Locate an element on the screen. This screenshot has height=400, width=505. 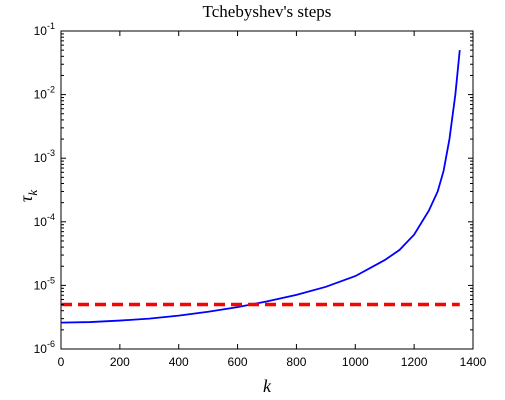
y-tick-label: 10⁻² is located at coordinates (44, 93).